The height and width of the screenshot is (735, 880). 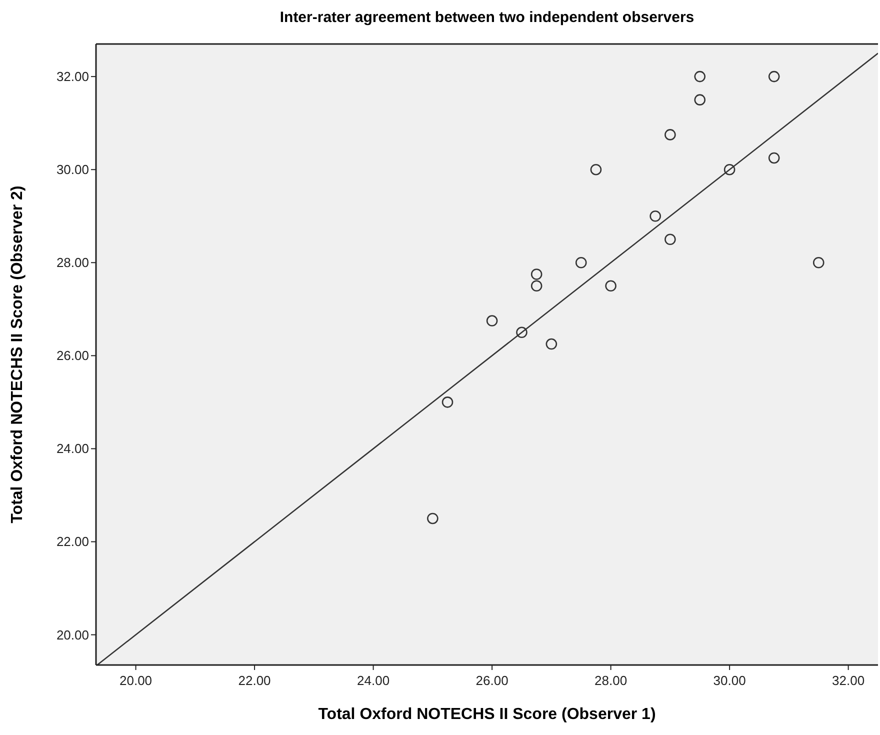 I want to click on y-axis-title: Total Oxford NOTECHS II Score (Observer 2), so click(x=17, y=355).